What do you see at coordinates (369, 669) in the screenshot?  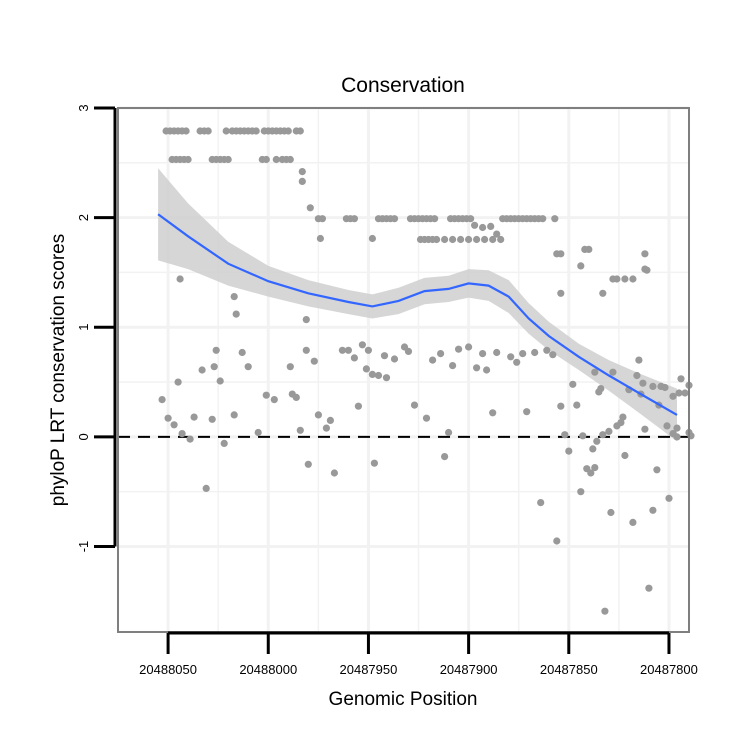 I see `x-tick-label: 20487950` at bounding box center [369, 669].